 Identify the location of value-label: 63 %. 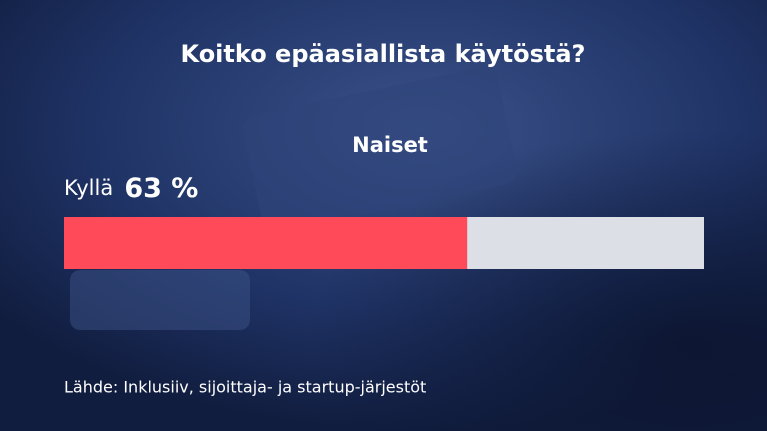
(161, 188).